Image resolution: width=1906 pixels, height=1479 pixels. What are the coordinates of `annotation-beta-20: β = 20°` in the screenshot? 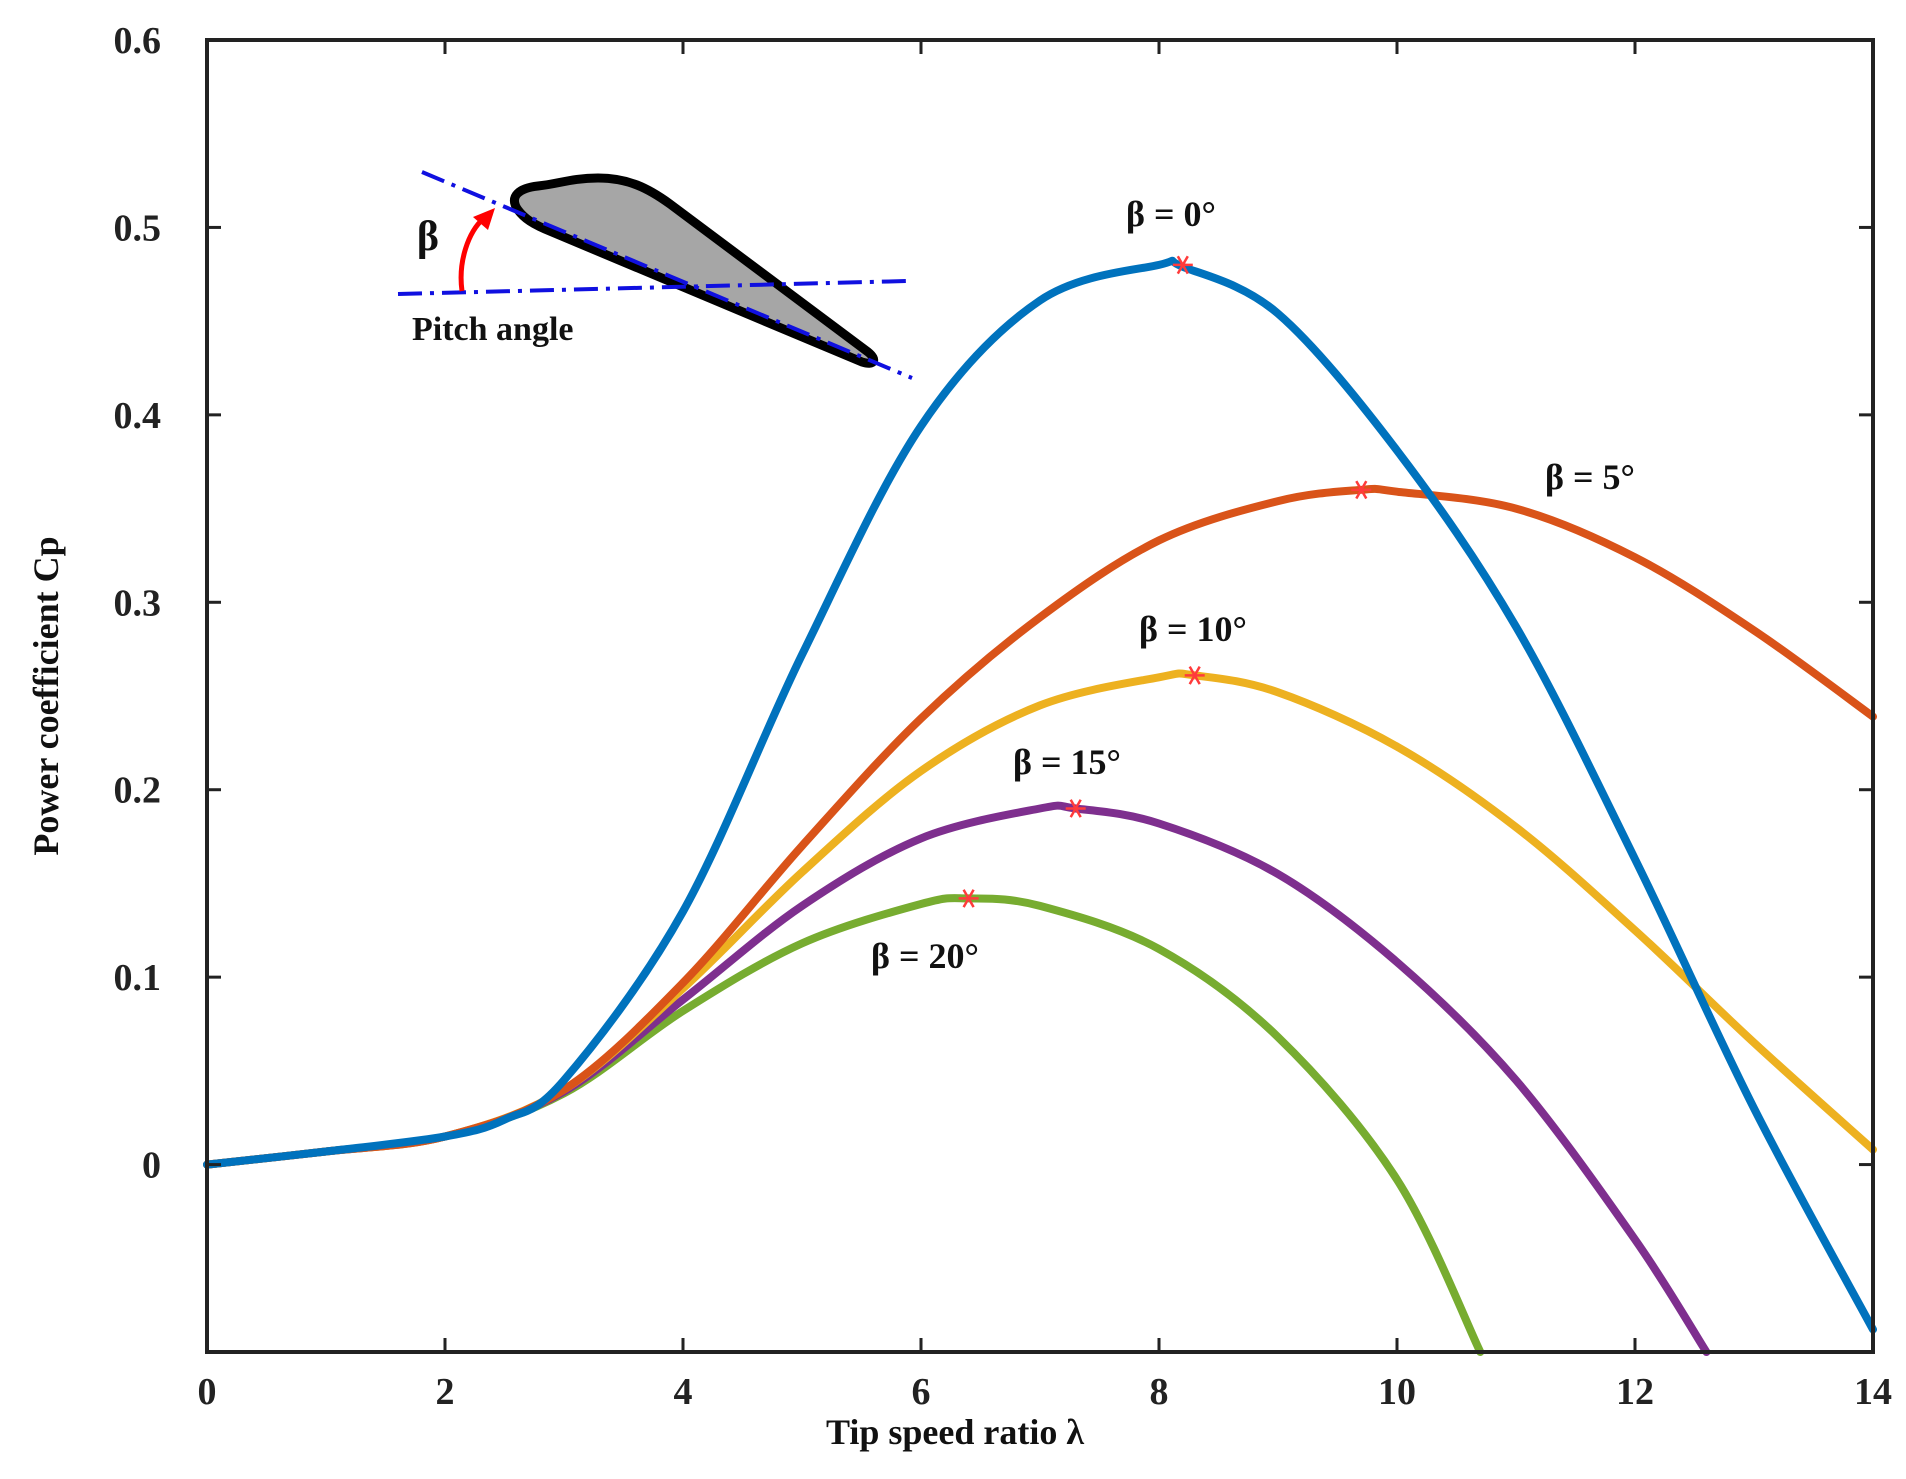 It's located at (925, 956).